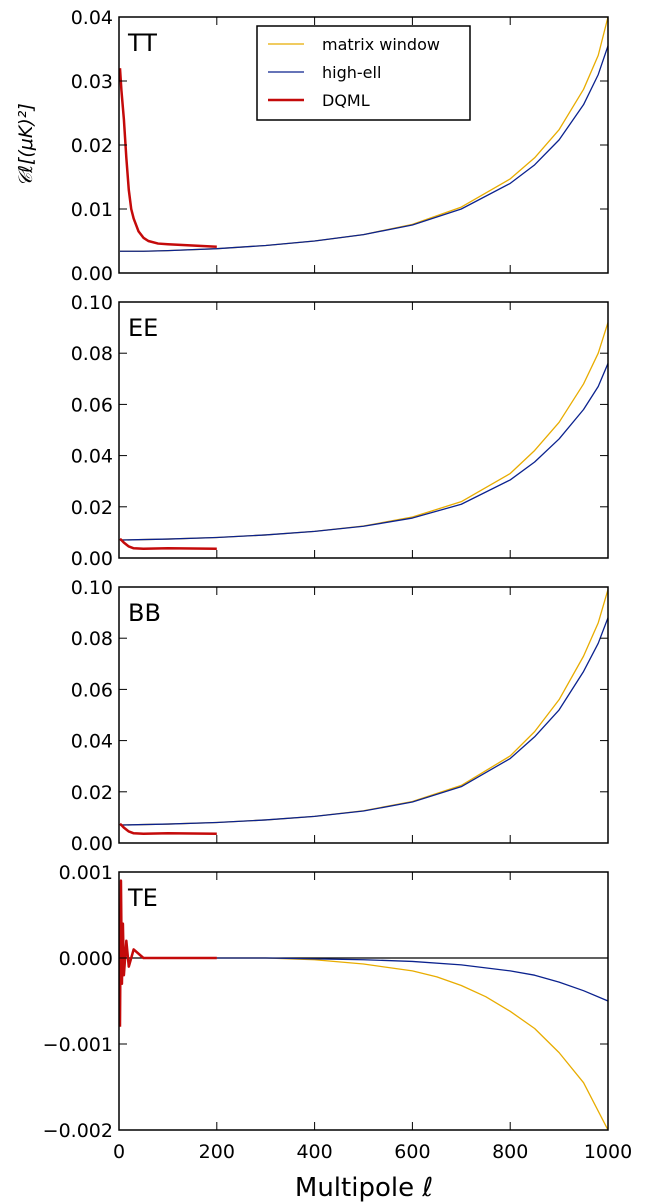  I want to click on x-tick-label: 400, so click(314, 1152).